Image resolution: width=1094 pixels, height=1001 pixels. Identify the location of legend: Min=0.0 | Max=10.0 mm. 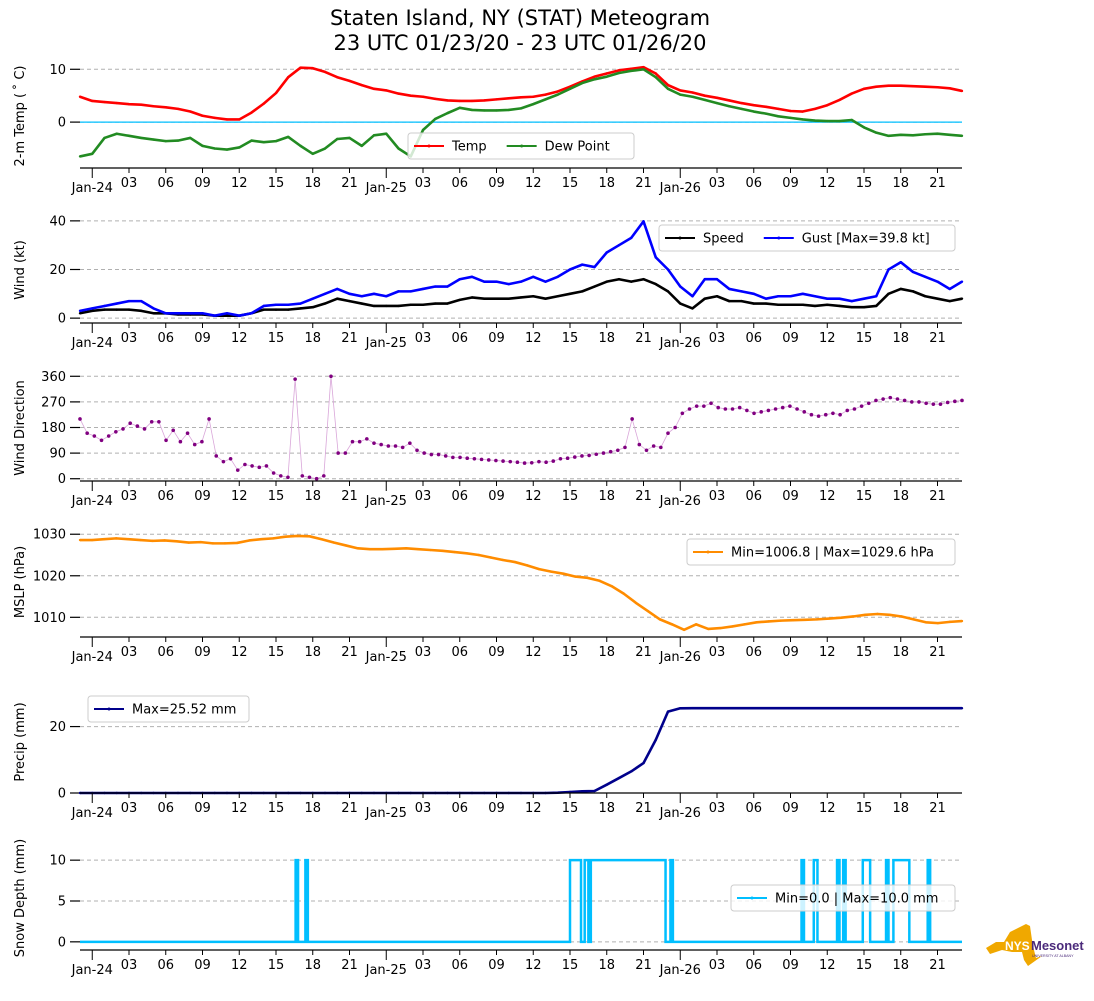
(843, 898).